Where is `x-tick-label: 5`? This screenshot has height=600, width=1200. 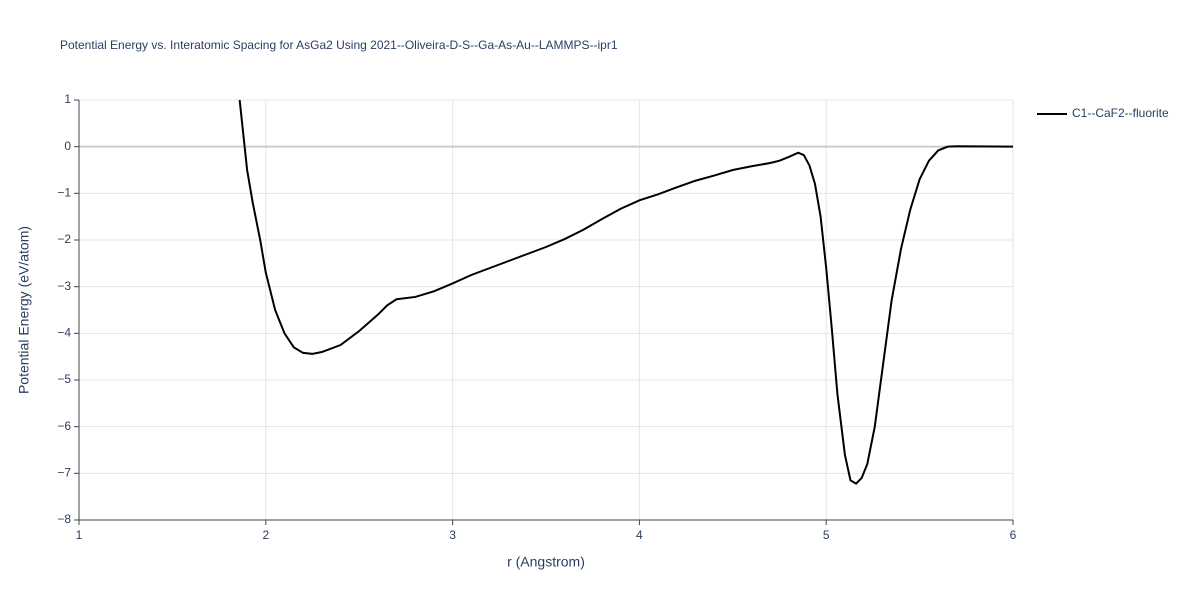 x-tick-label: 5 is located at coordinates (826, 535).